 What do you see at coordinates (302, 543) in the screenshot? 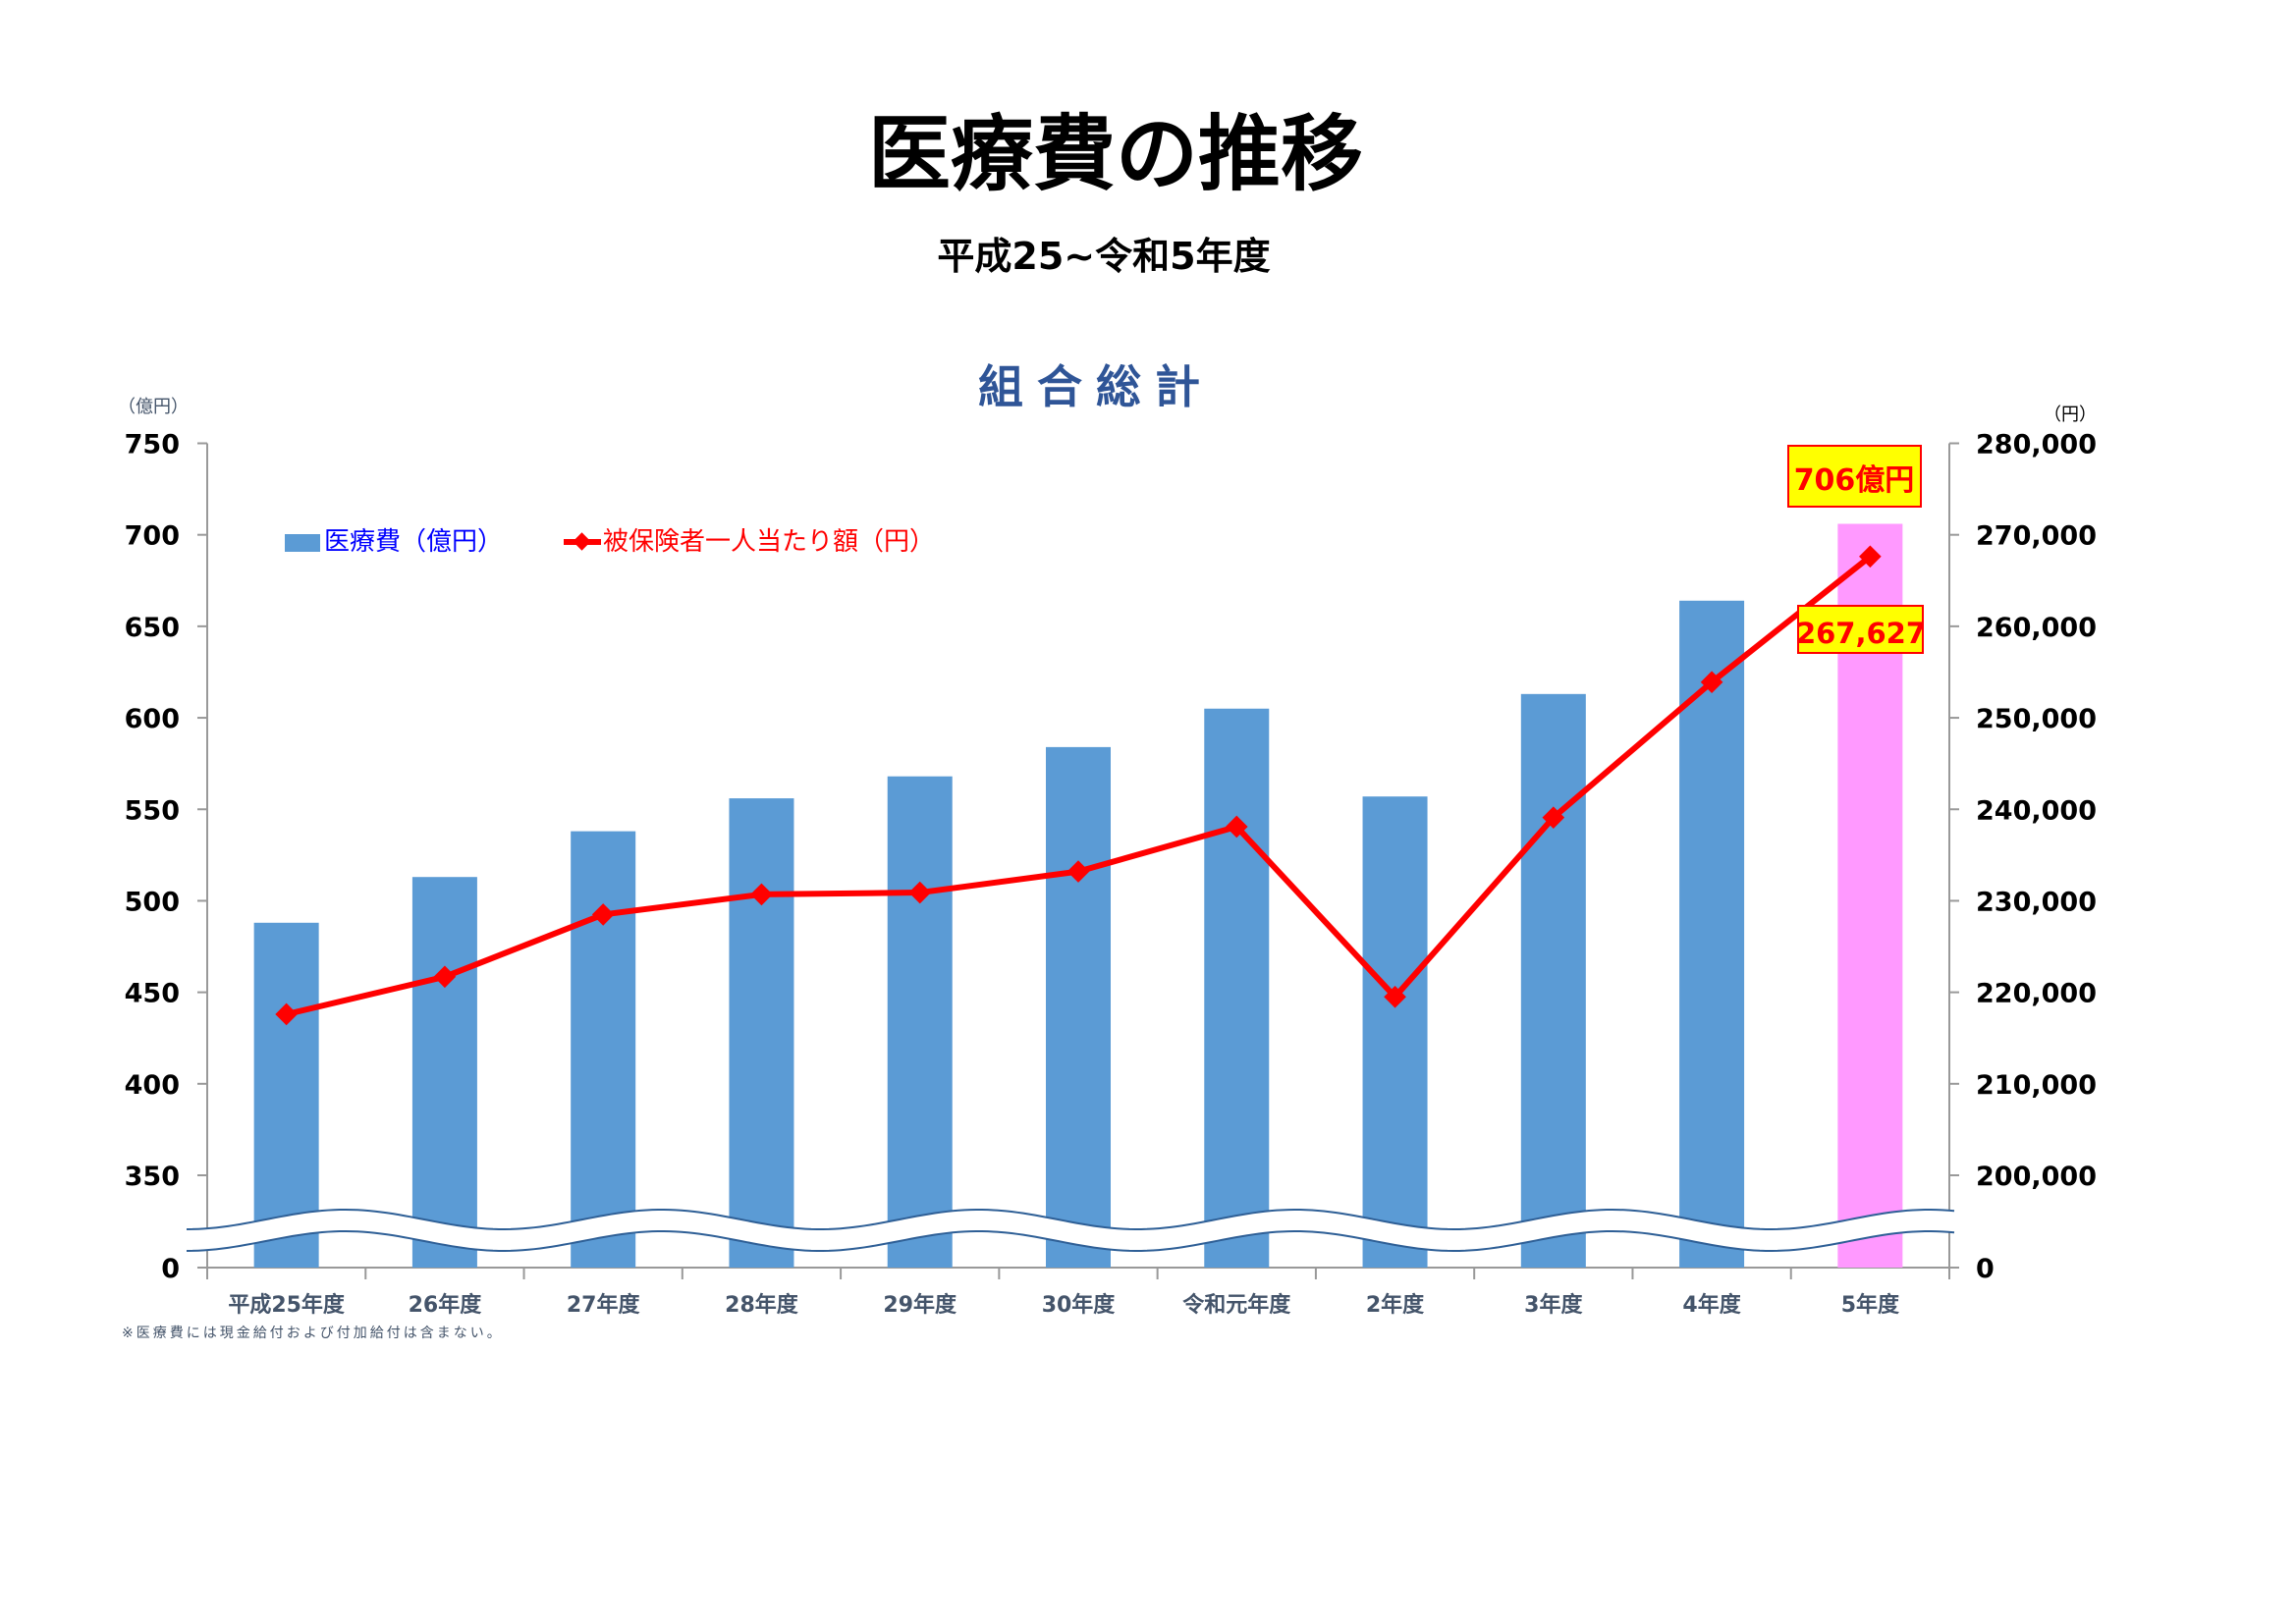
I see `legend-bar-swatch` at bounding box center [302, 543].